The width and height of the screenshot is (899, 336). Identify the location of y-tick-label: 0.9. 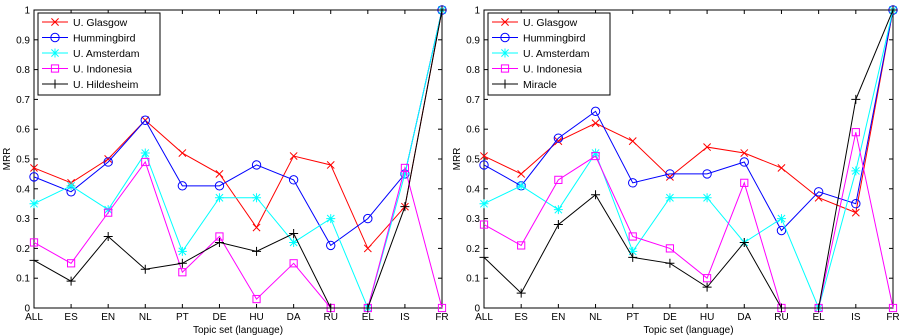
(473, 40).